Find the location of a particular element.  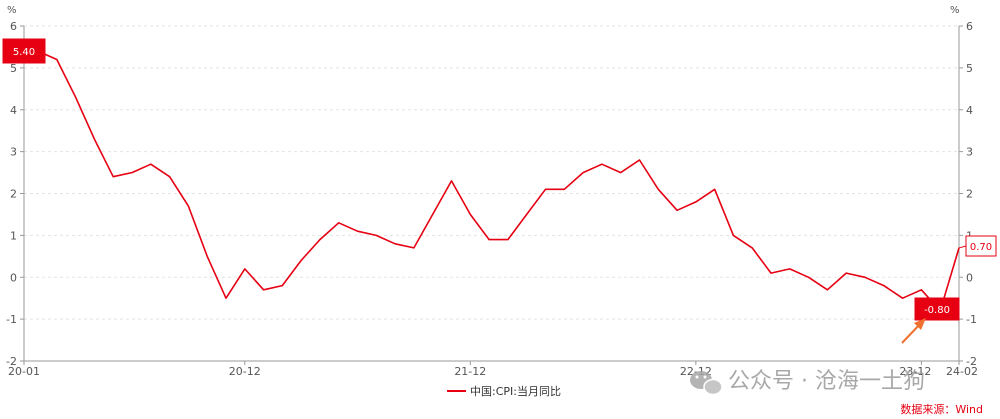

x-tick-label: 20-12 is located at coordinates (245, 371).